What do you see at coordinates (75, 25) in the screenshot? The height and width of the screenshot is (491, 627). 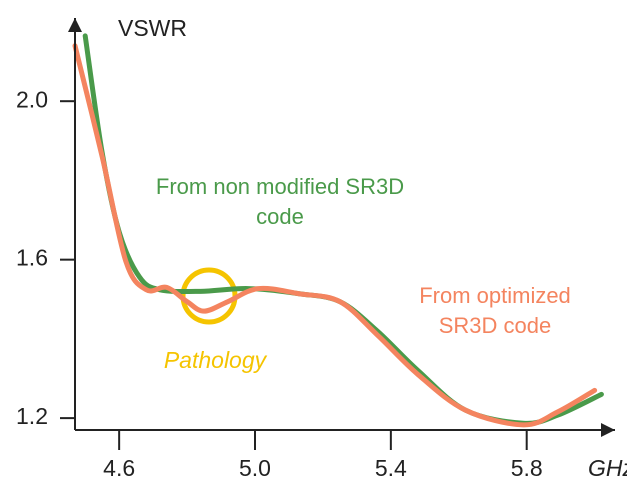 I see `y-arrow` at bounding box center [75, 25].